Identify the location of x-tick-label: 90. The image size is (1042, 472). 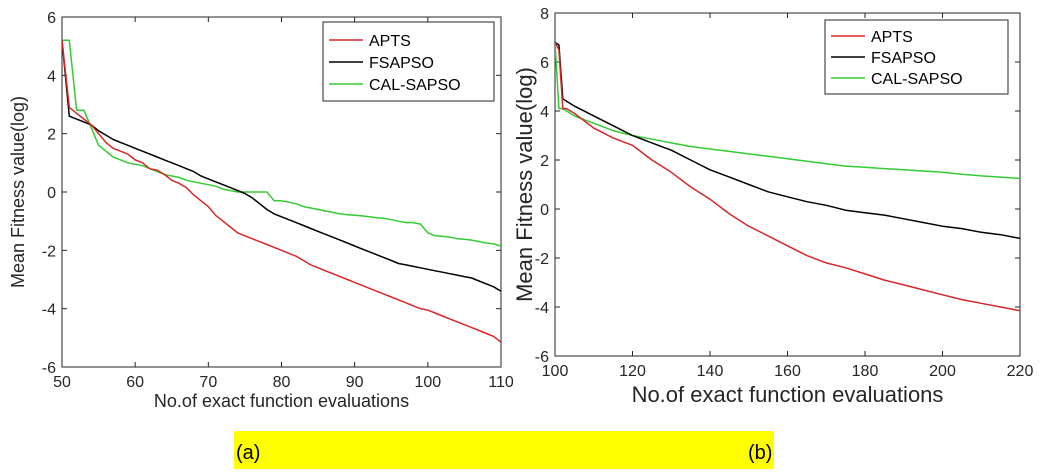
(355, 382).